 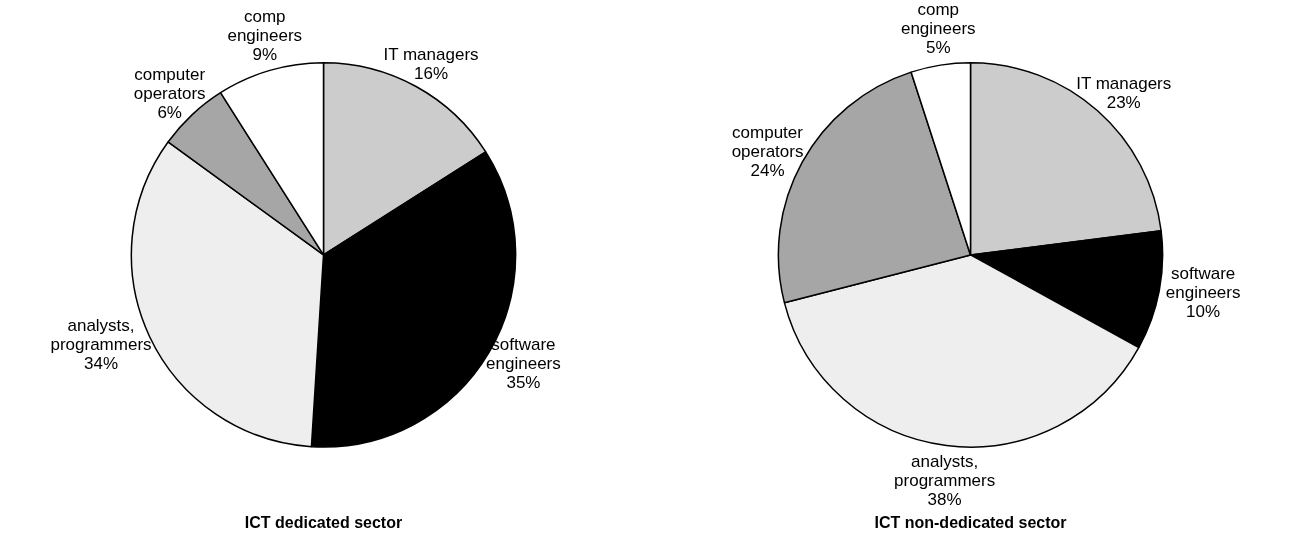 I want to click on data-label: 16%, so click(x=431, y=74).